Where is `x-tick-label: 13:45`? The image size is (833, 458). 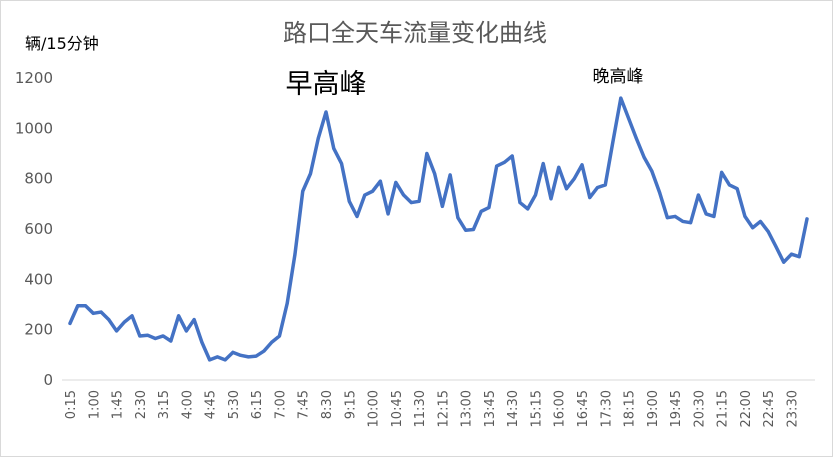 x-tick-label: 13:45 is located at coordinates (490, 408).